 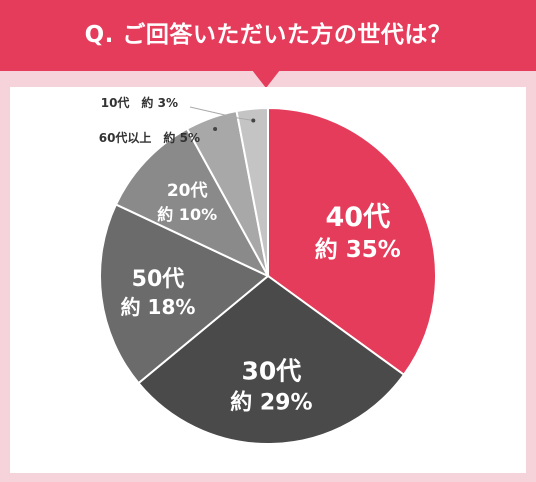 What do you see at coordinates (271, 402) in the screenshot?
I see `slice-2-value-label: 約 29%` at bounding box center [271, 402].